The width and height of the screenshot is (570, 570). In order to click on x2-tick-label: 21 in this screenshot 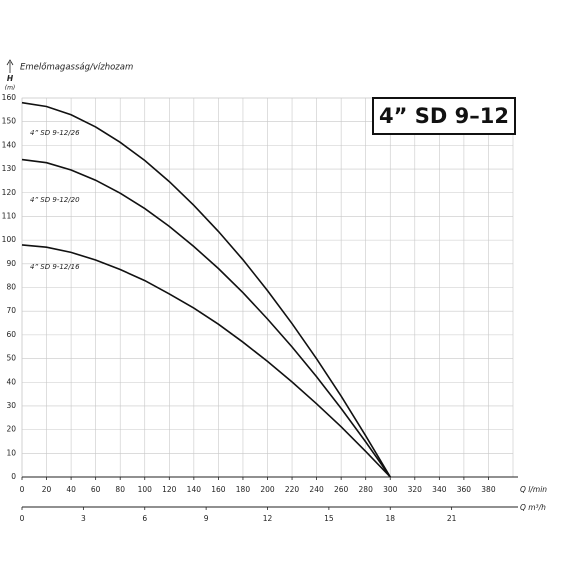, I will do `click(452, 518)`.